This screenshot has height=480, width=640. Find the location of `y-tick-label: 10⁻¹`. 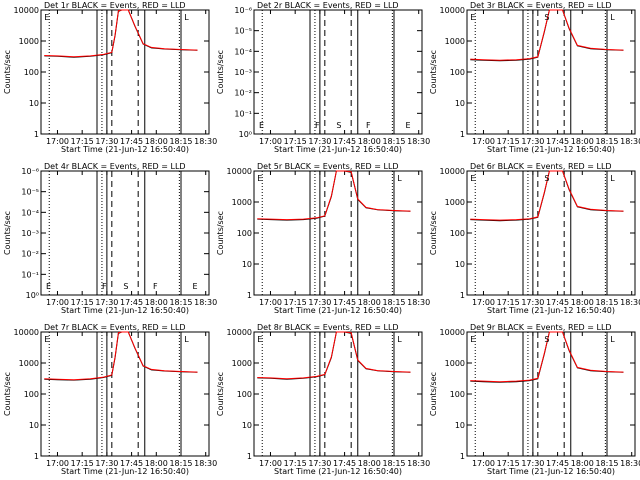

y-tick-label: 10⁻¹ is located at coordinates (30, 274).